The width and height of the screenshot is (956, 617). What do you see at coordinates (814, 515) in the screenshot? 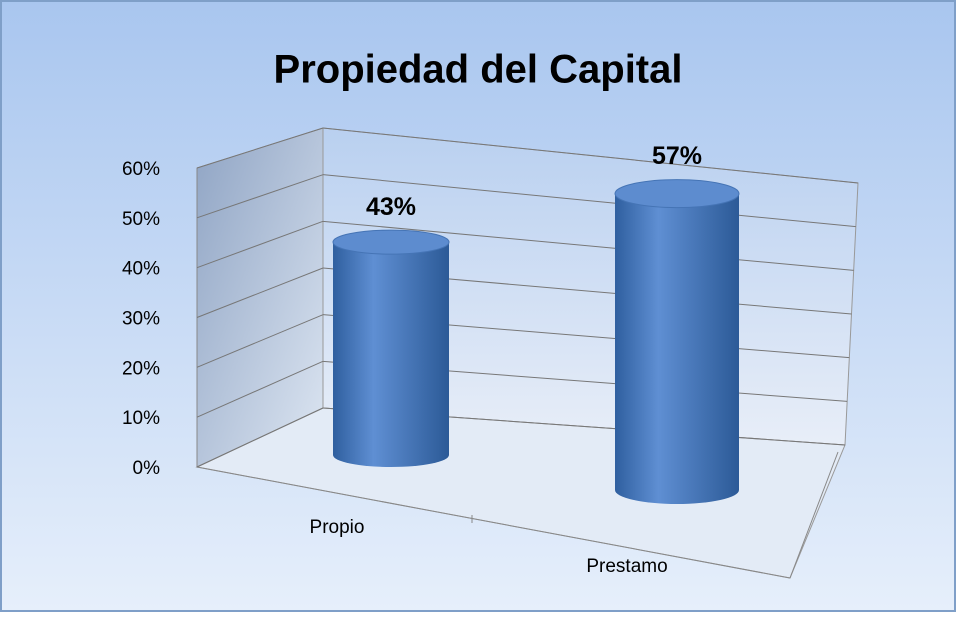
I see `depth-axis` at bounding box center [814, 515].